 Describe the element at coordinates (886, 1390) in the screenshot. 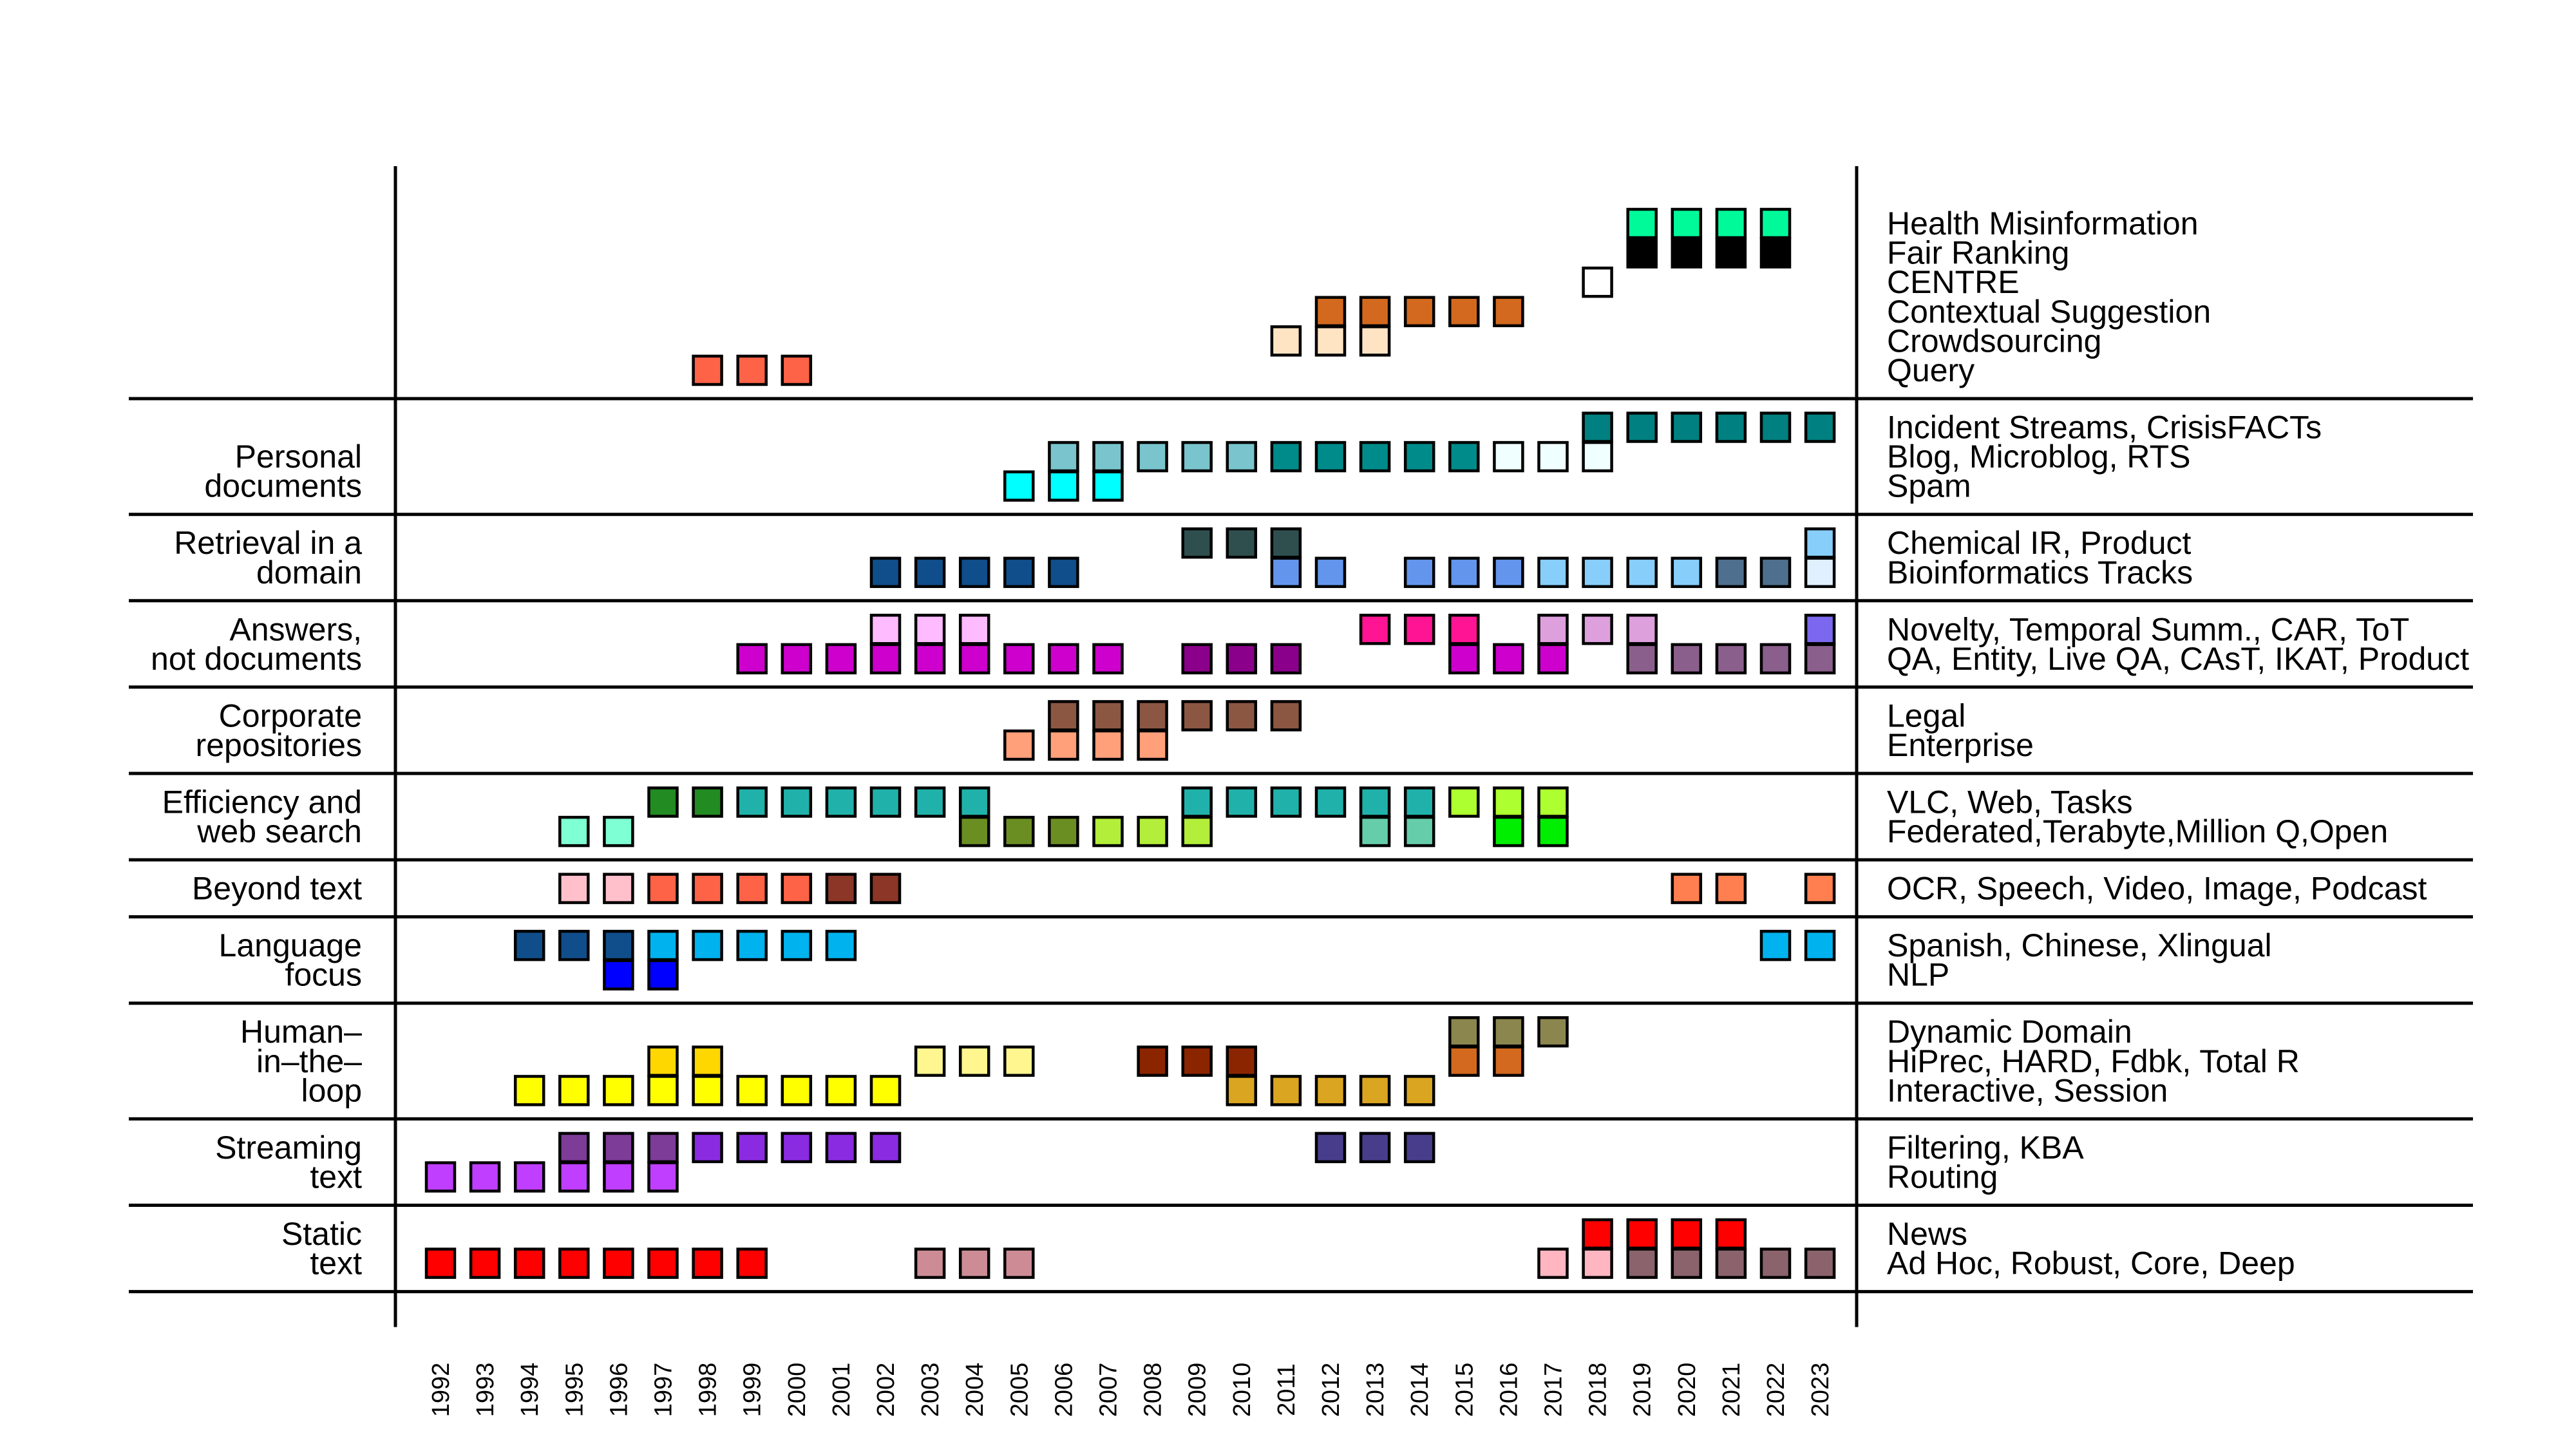

I see `x-tick-label: 2002` at that location.